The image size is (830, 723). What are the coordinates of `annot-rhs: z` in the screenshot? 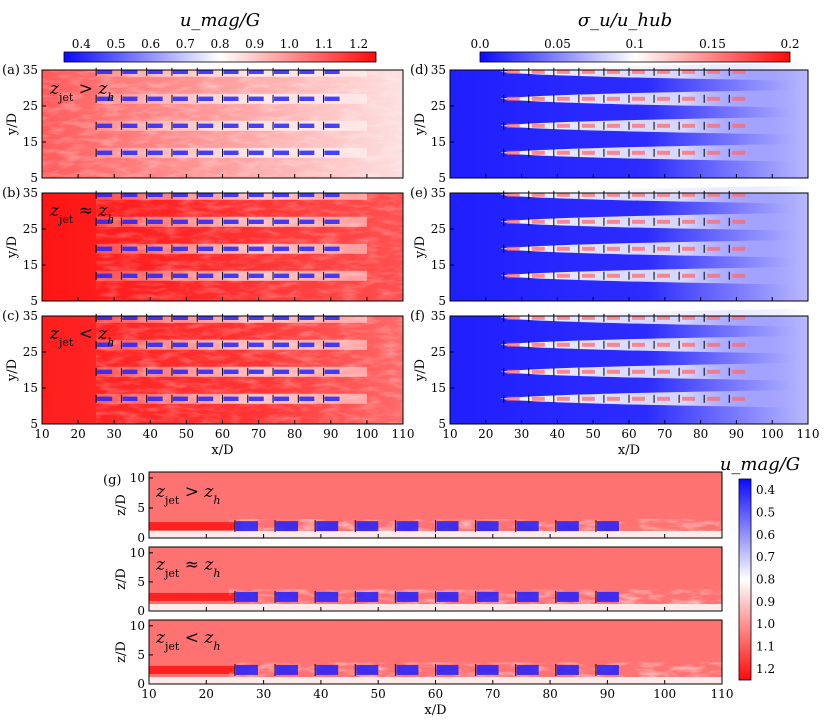 It's located at (102, 89).